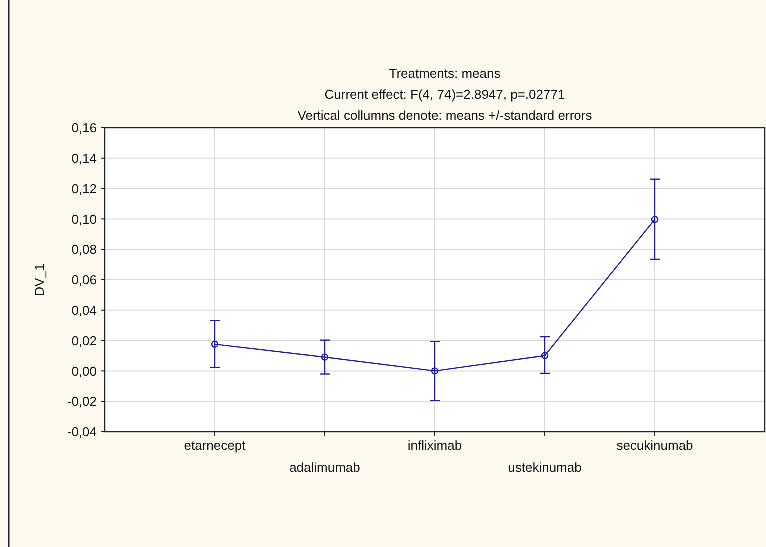 The height and width of the screenshot is (547, 766). I want to click on x-tick-label: adalimumab, so click(325, 467).